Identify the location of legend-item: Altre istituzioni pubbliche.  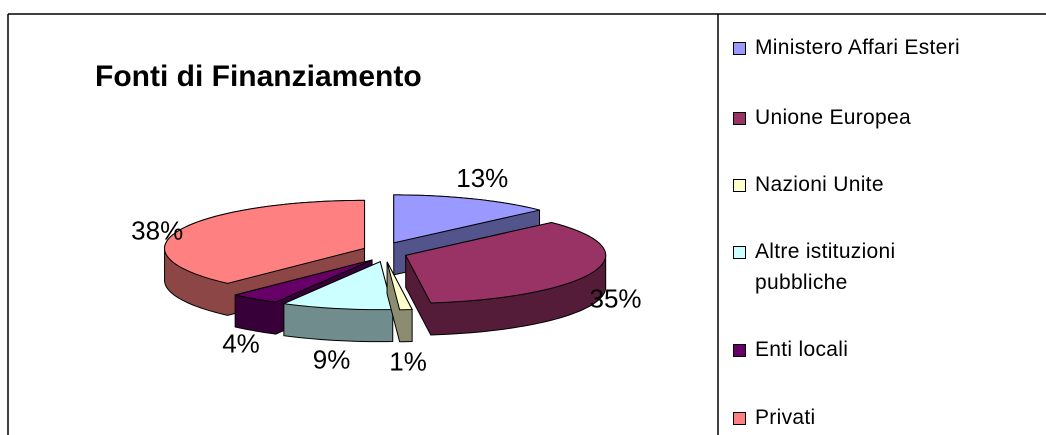
(883, 267).